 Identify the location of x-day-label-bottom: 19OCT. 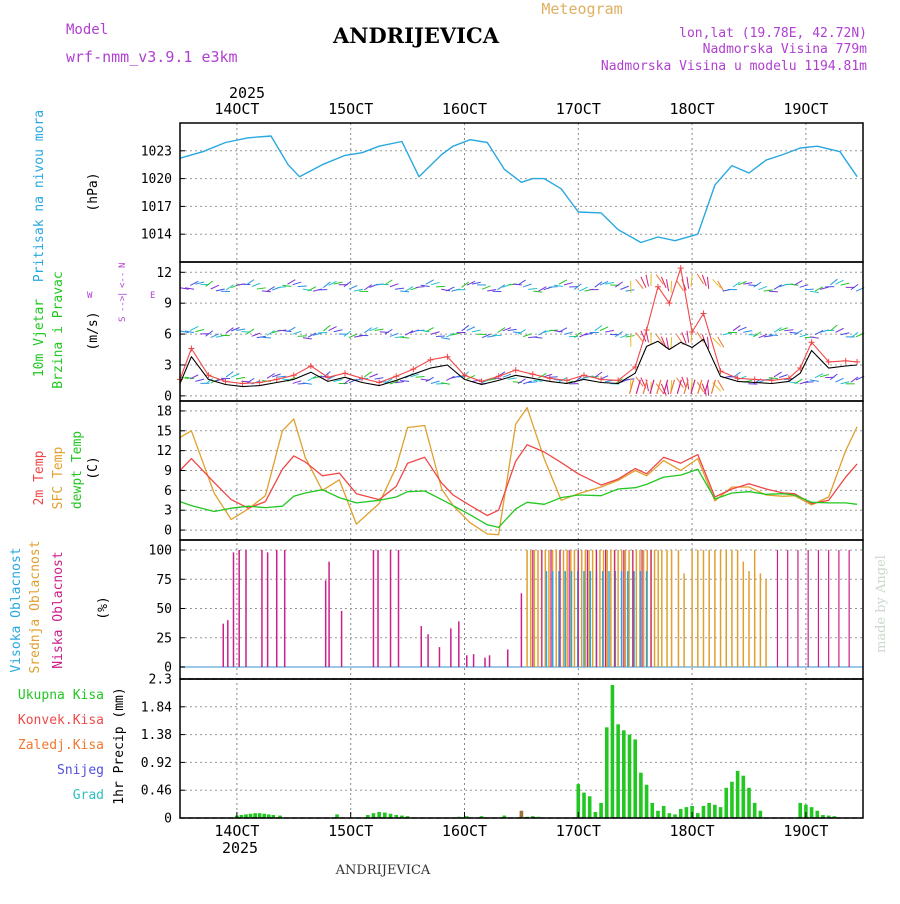
(805, 831).